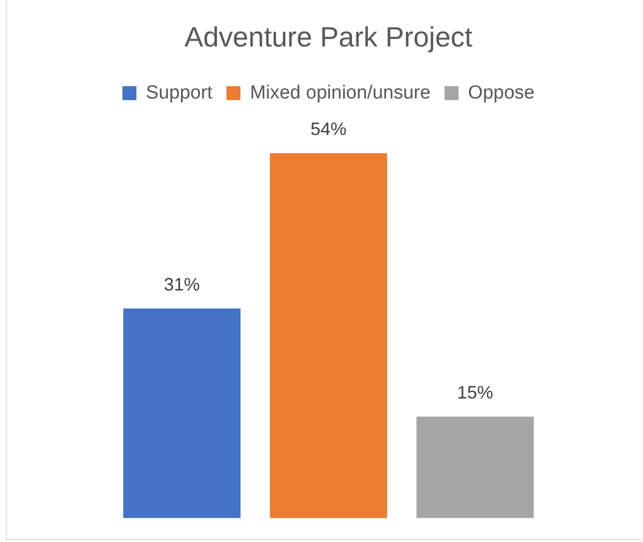 This screenshot has width=643, height=542. What do you see at coordinates (180, 93) in the screenshot?
I see `legend-label: Support` at bounding box center [180, 93].